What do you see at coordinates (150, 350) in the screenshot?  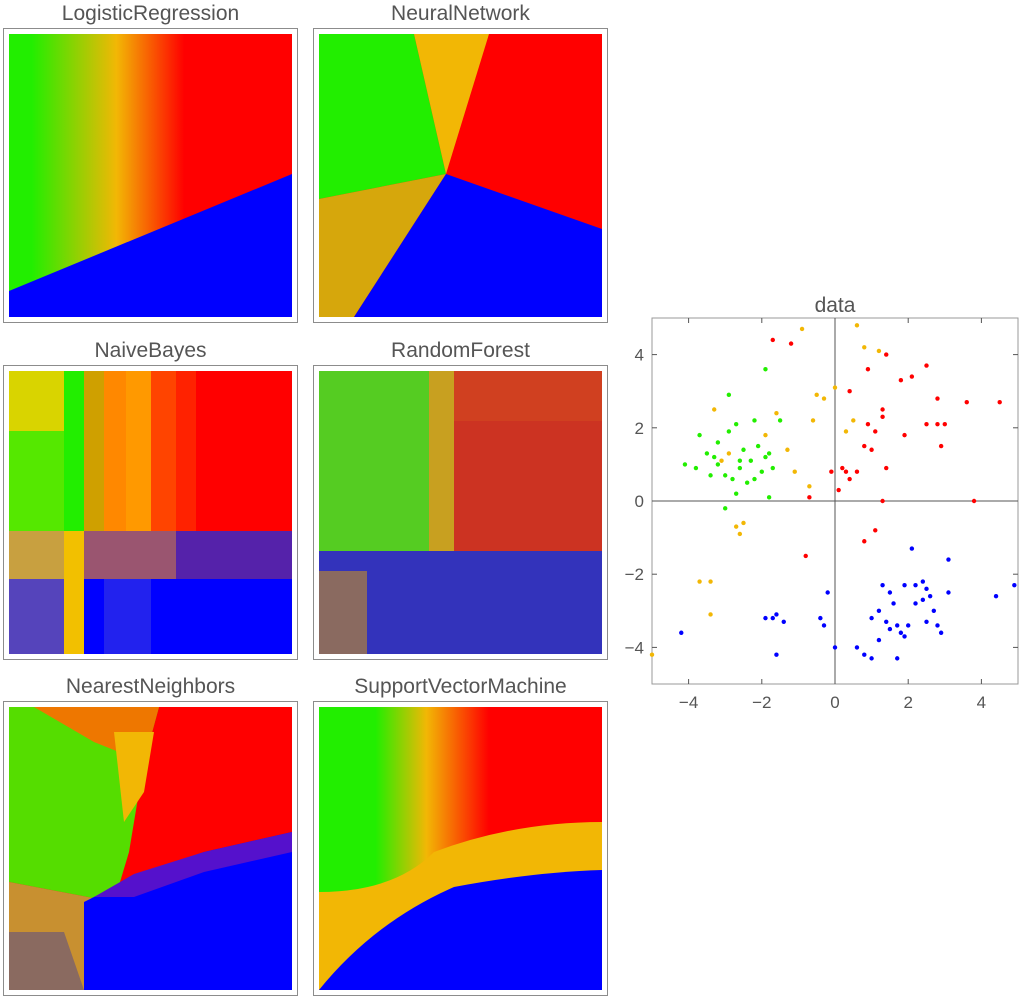 I see `panel-title-bayes: NaiveBayes` at bounding box center [150, 350].